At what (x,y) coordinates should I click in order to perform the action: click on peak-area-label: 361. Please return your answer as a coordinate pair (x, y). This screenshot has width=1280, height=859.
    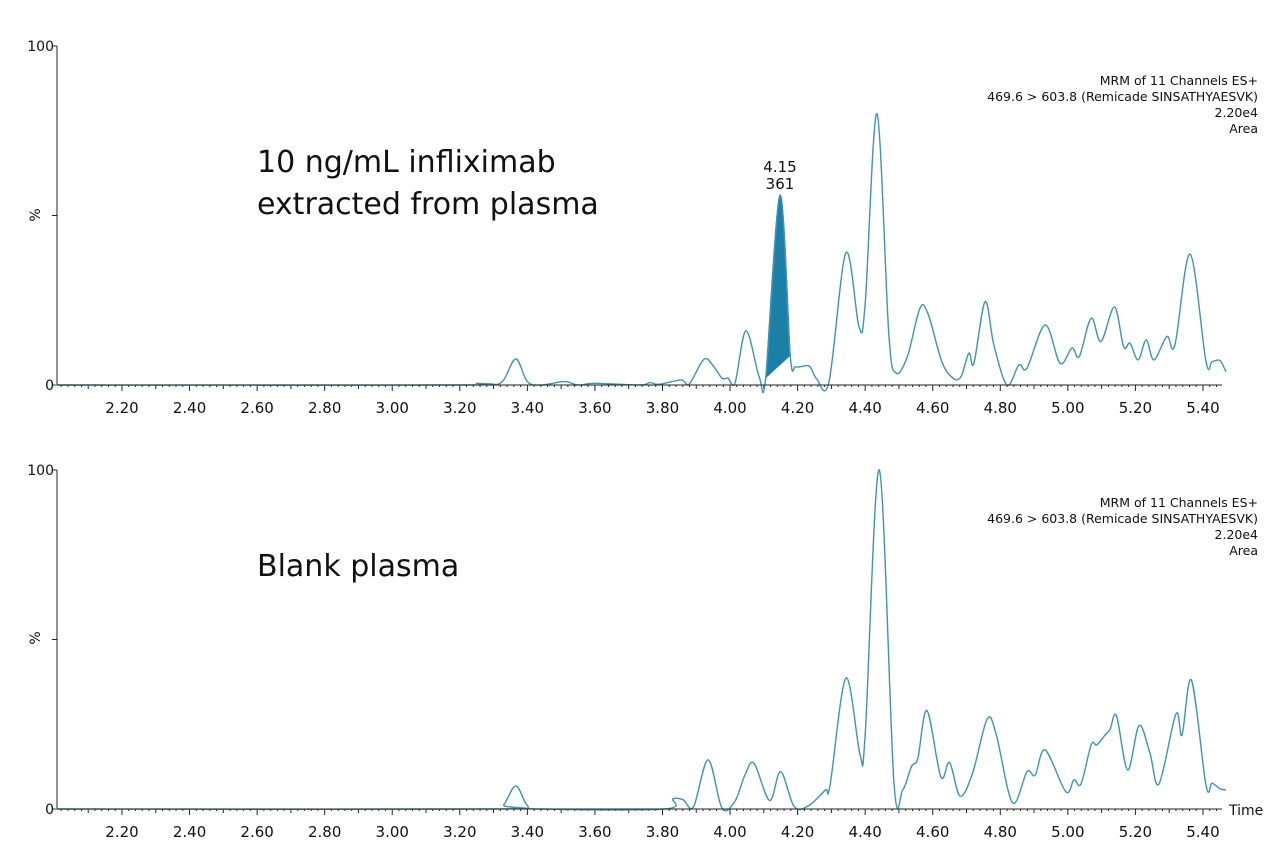
    Looking at the image, I should click on (780, 184).